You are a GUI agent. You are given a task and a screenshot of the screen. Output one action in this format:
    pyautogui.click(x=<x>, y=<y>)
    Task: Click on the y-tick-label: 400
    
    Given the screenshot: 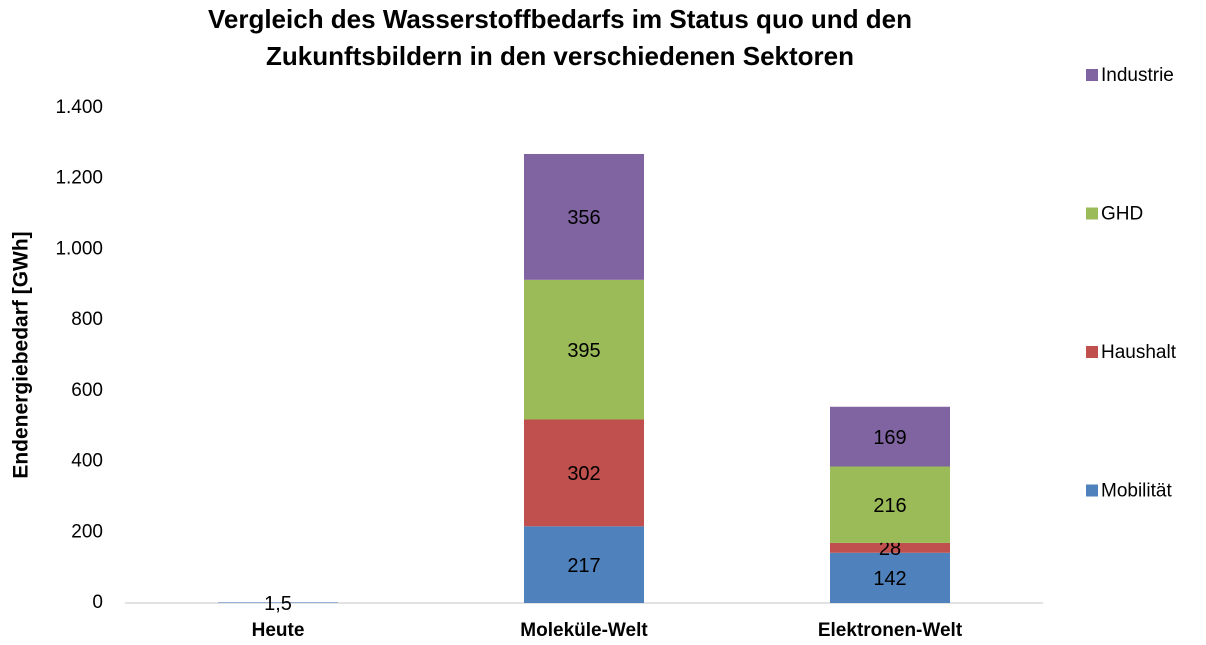 What is the action you would take?
    pyautogui.click(x=87, y=461)
    